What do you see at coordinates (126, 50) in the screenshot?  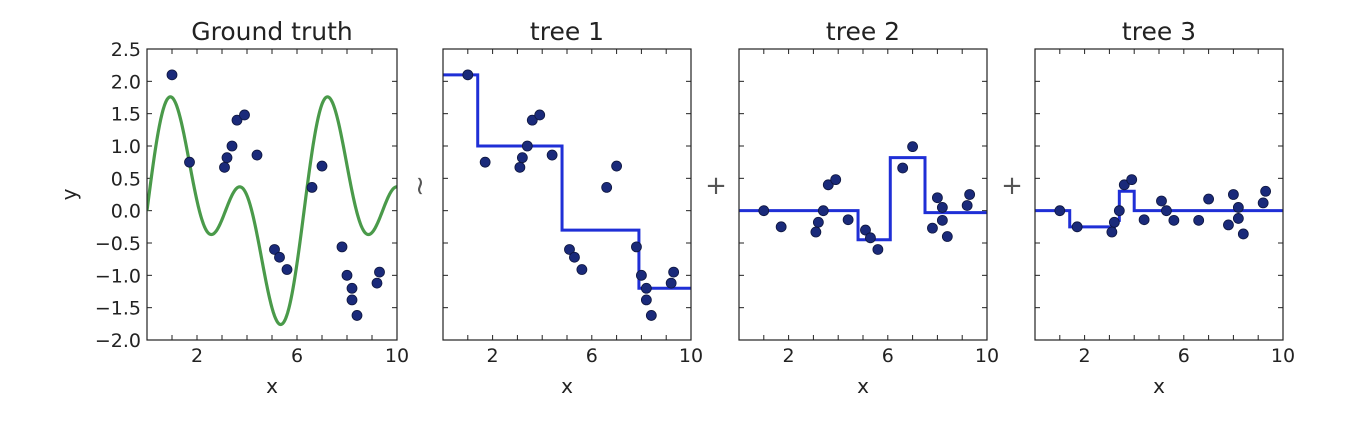 I see `y-tick-label: 2.5` at bounding box center [126, 50].